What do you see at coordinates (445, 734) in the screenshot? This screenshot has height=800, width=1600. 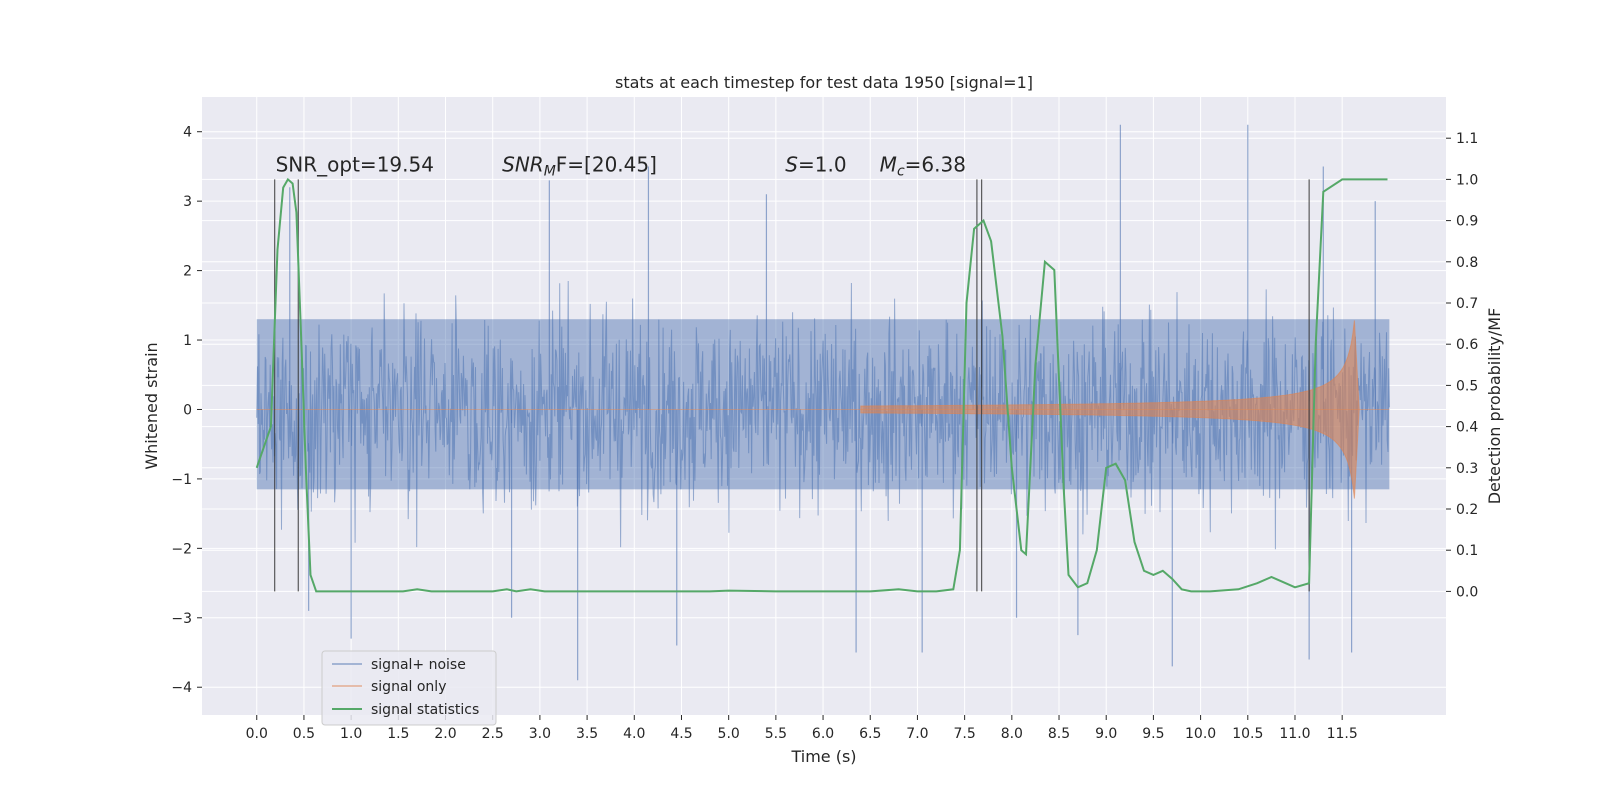 I see `x-tick-label: 2.0` at bounding box center [445, 734].